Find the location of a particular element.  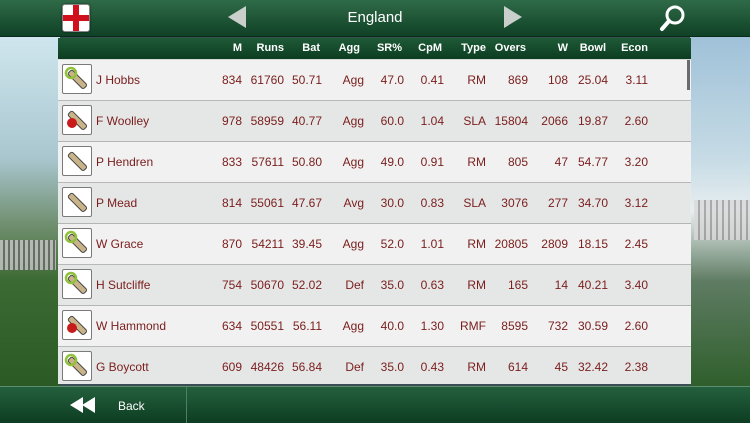

bottom-bar: Back is located at coordinates (375, 404).